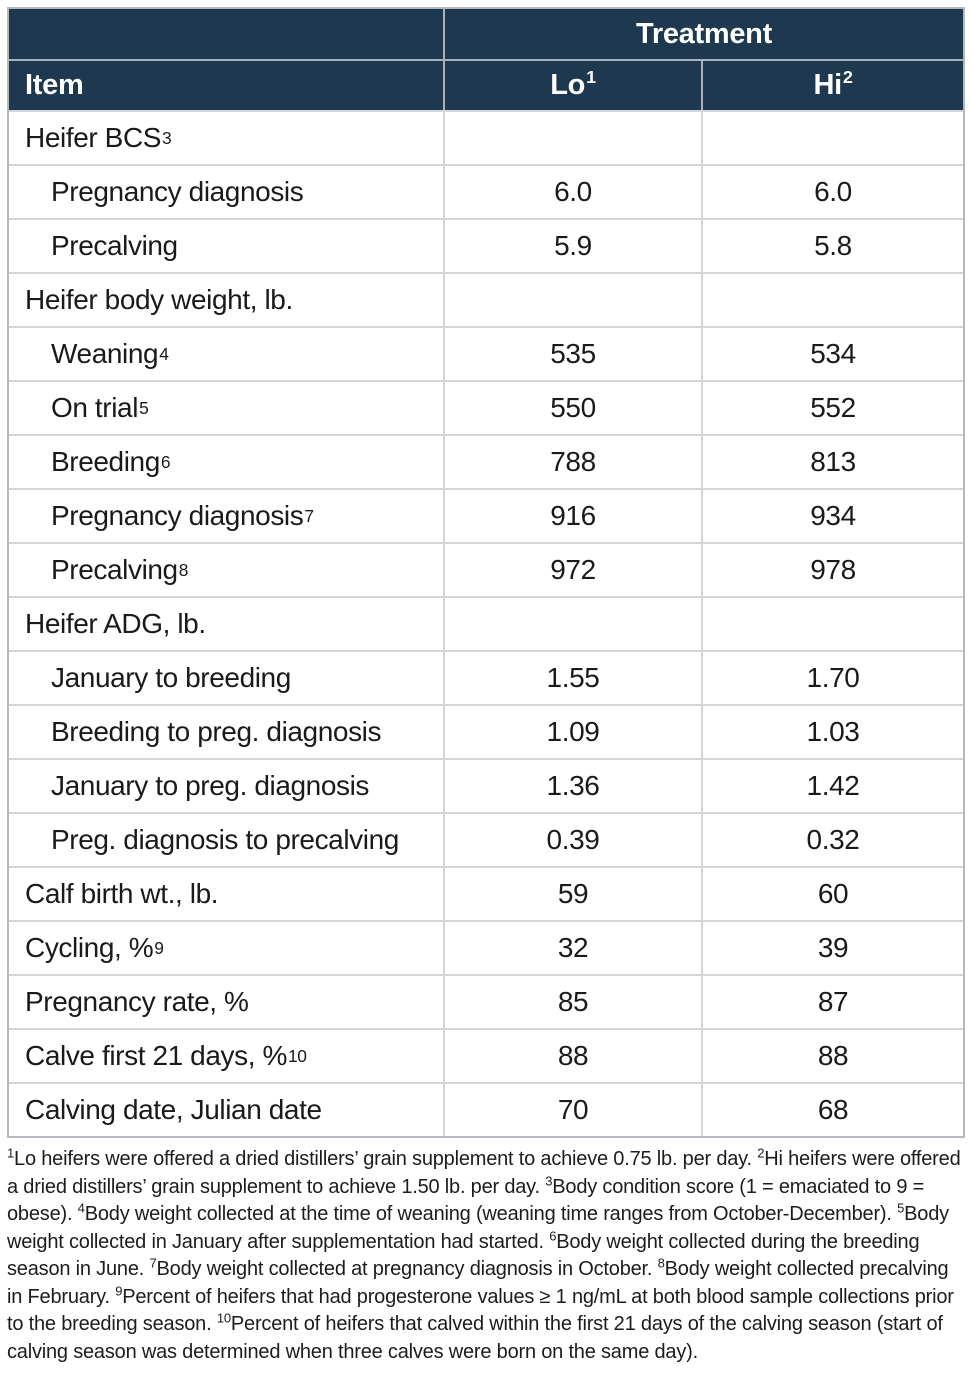 The image size is (972, 1394). Describe the element at coordinates (833, 677) in the screenshot. I see `cell-hi: 1.70` at that location.